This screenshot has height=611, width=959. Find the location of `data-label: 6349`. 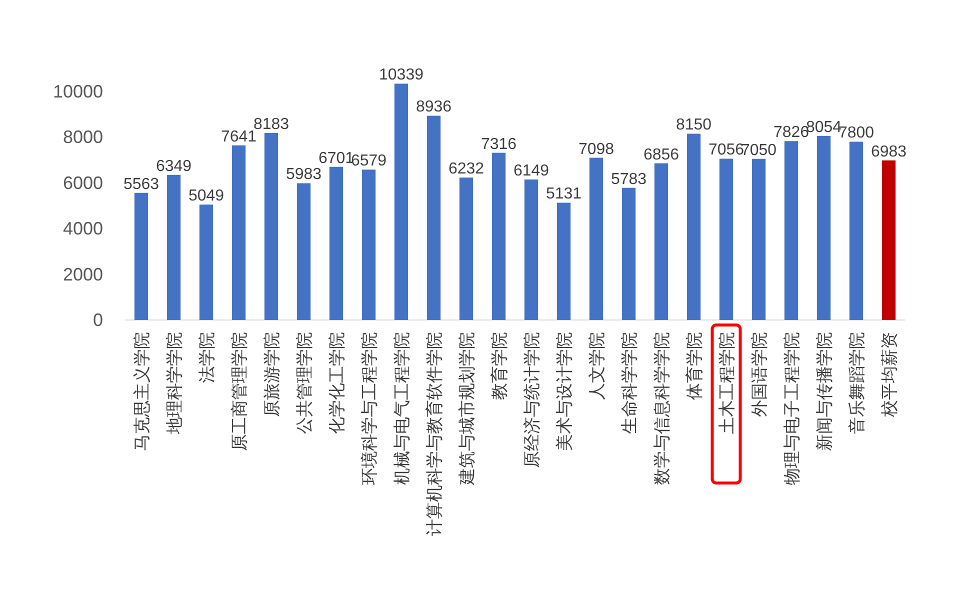

data-label: 6349 is located at coordinates (174, 166).